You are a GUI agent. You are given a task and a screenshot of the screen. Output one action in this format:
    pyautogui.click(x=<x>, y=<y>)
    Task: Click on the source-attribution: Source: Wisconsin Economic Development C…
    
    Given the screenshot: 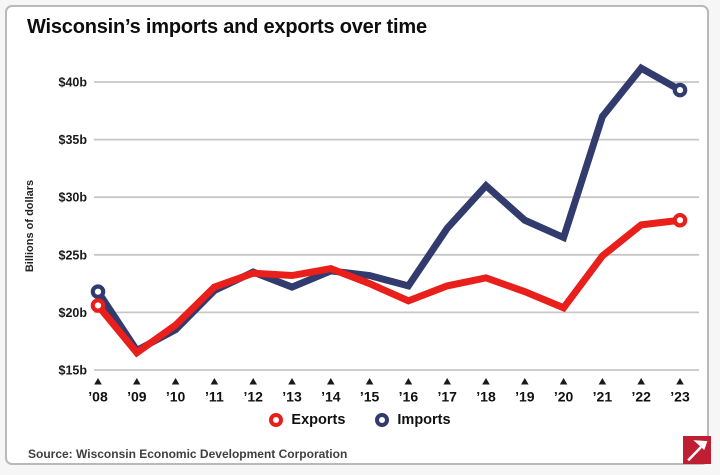 What is the action you would take?
    pyautogui.click(x=188, y=454)
    